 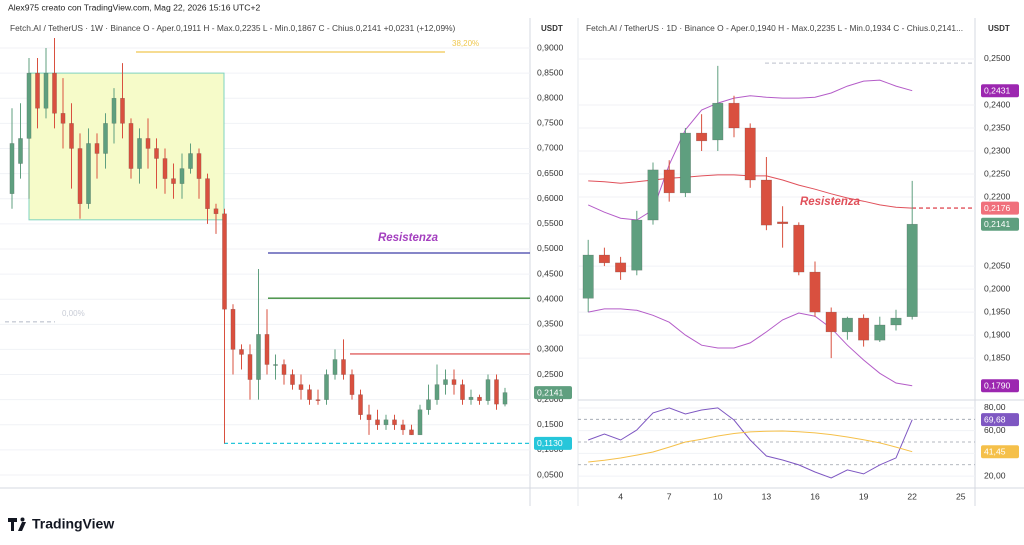 What do you see at coordinates (550, 173) in the screenshot?
I see `y-tick-label: 0,6500` at bounding box center [550, 173].